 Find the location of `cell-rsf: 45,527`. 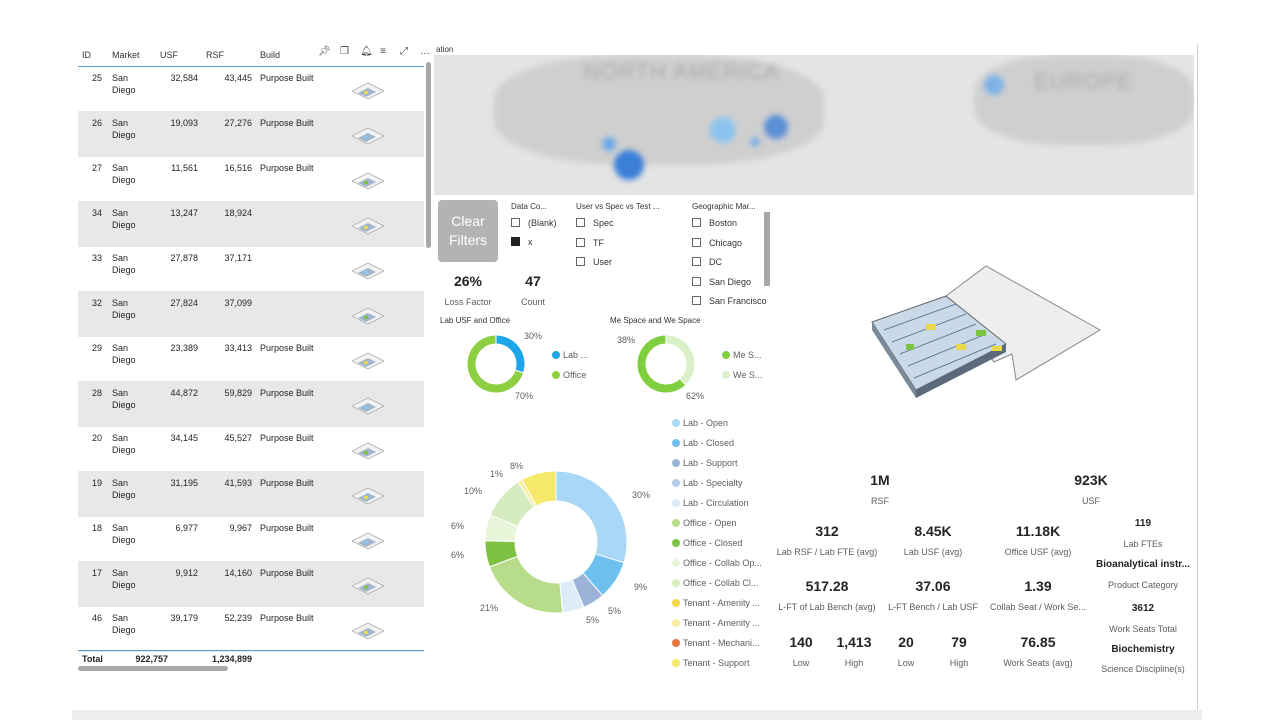

cell-rsf: 45,527 is located at coordinates (238, 438).